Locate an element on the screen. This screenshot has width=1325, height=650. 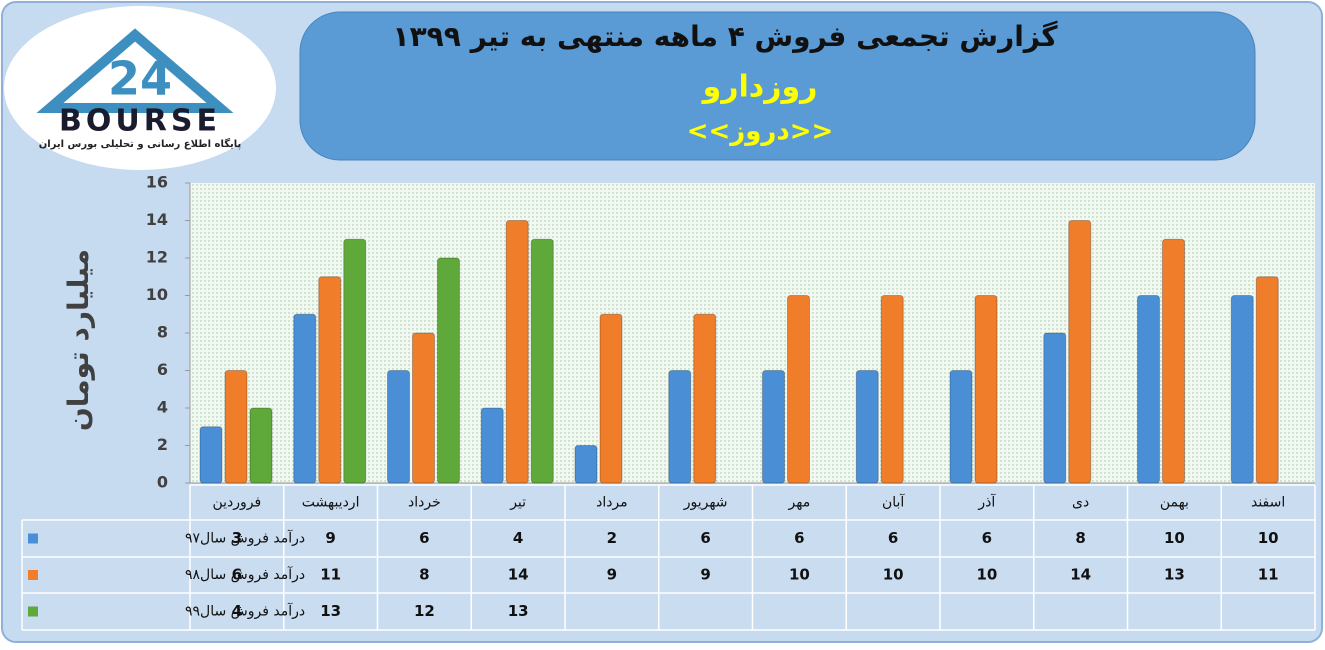
logo-oval is located at coordinates (140, 88).